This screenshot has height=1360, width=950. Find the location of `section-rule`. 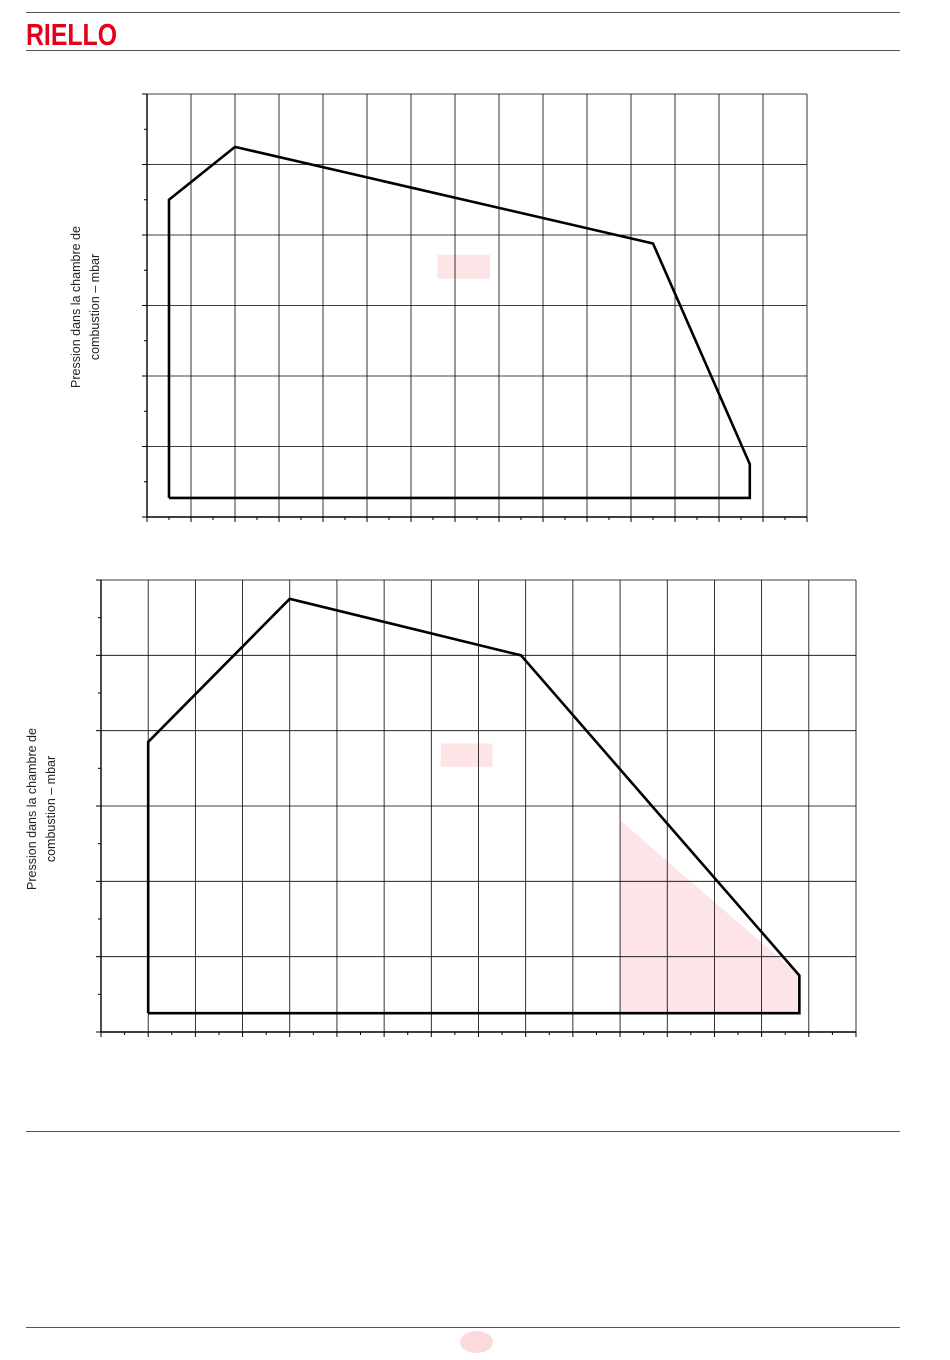

section-rule is located at coordinates (463, 1131).